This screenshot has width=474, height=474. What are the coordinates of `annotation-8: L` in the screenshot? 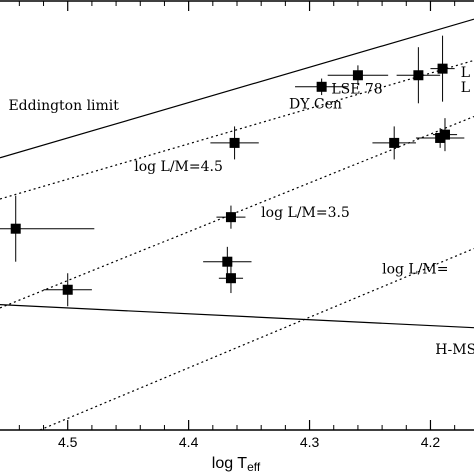 It's located at (465, 88).